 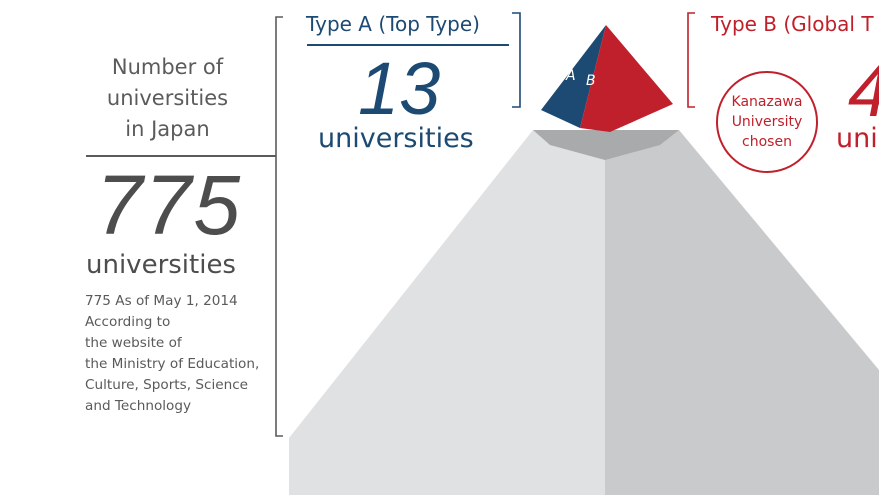 I want to click on type-b-bracket, so click(x=691, y=60).